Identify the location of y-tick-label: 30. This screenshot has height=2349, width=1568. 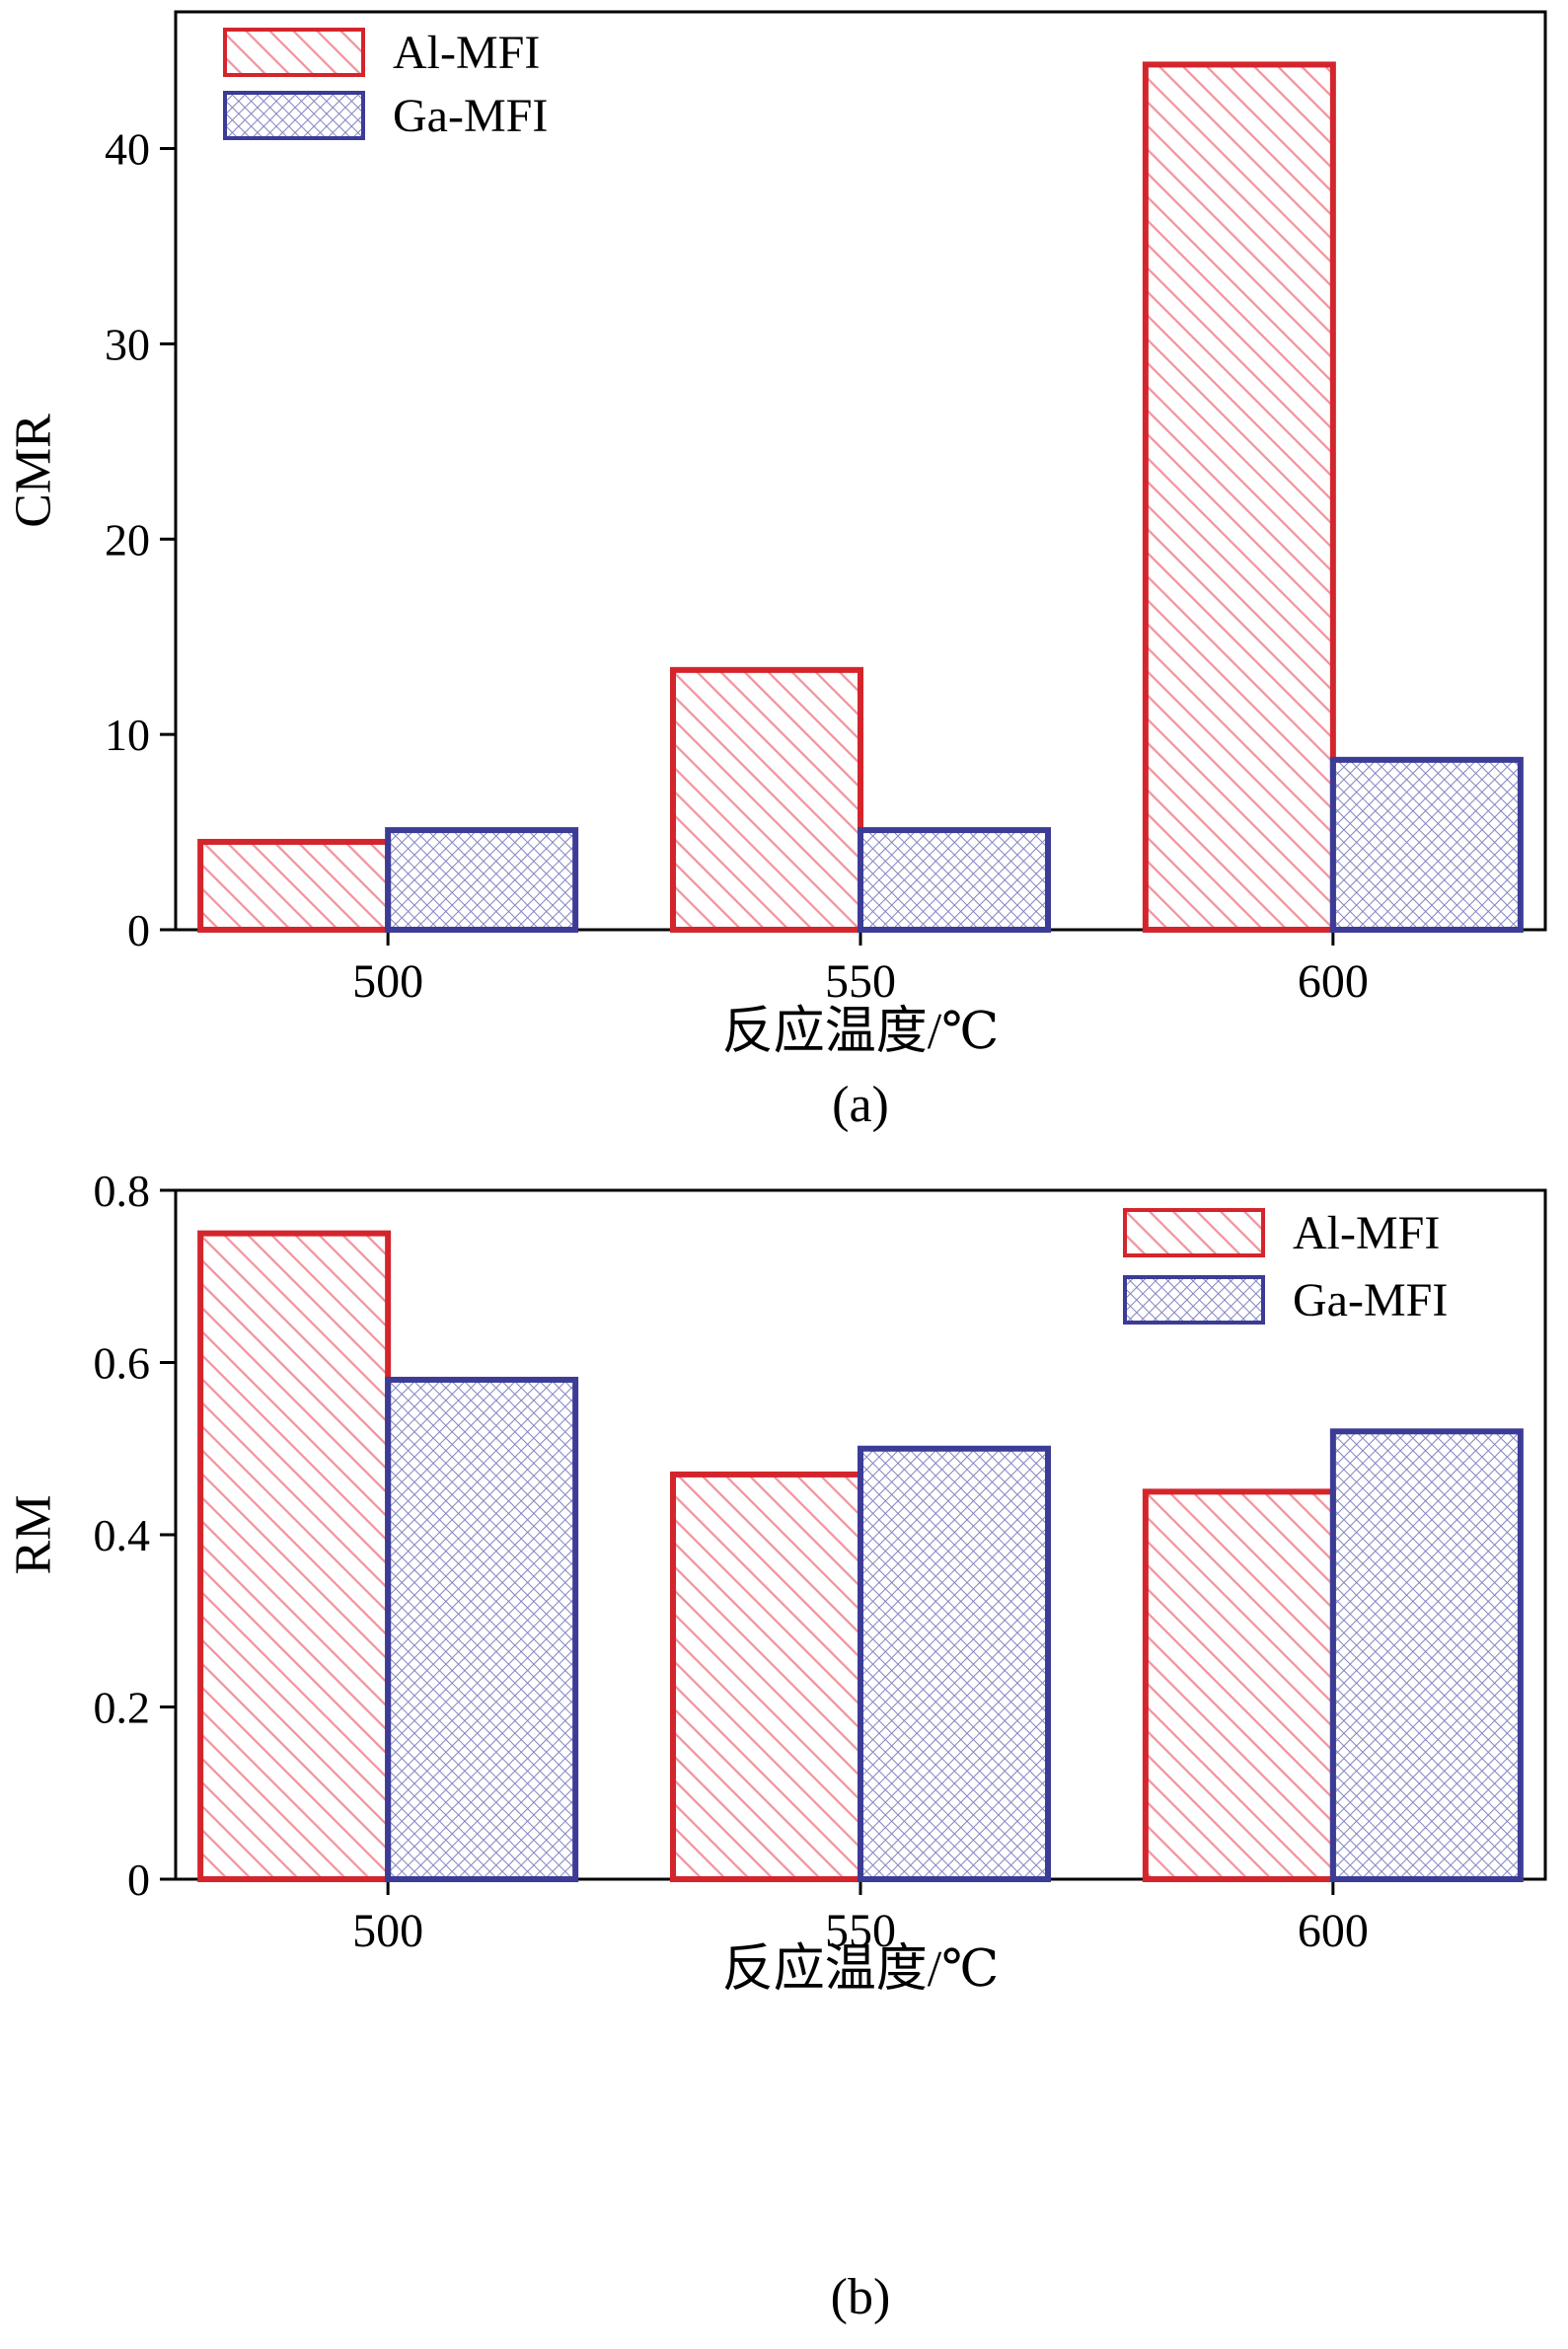
(128, 344).